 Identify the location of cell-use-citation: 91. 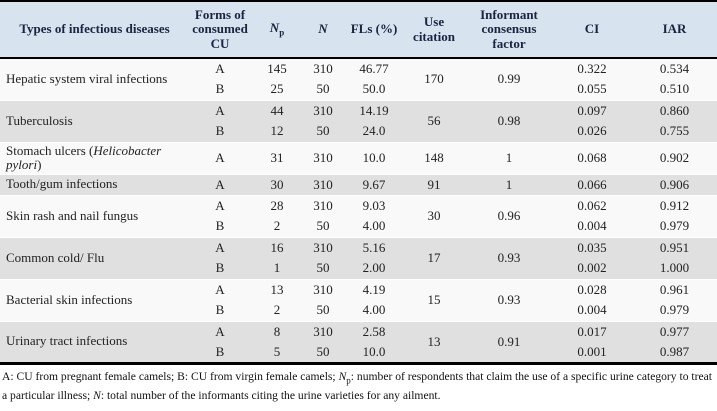
(434, 184).